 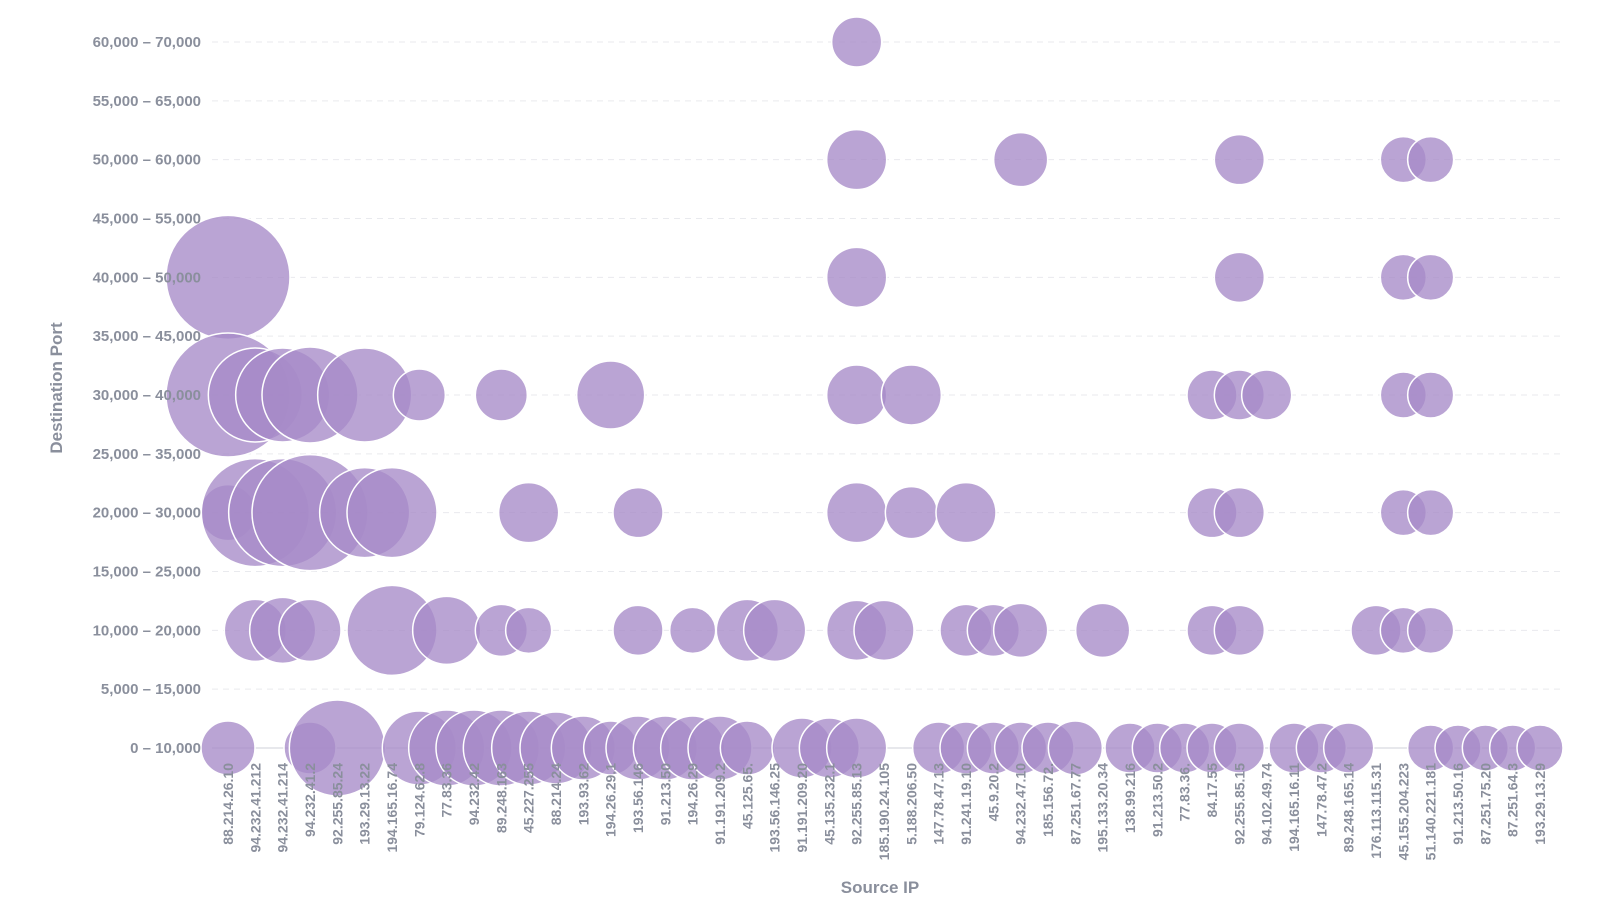 I want to click on x-tick-label: 194.165.16.11, so click(x=1294, y=807).